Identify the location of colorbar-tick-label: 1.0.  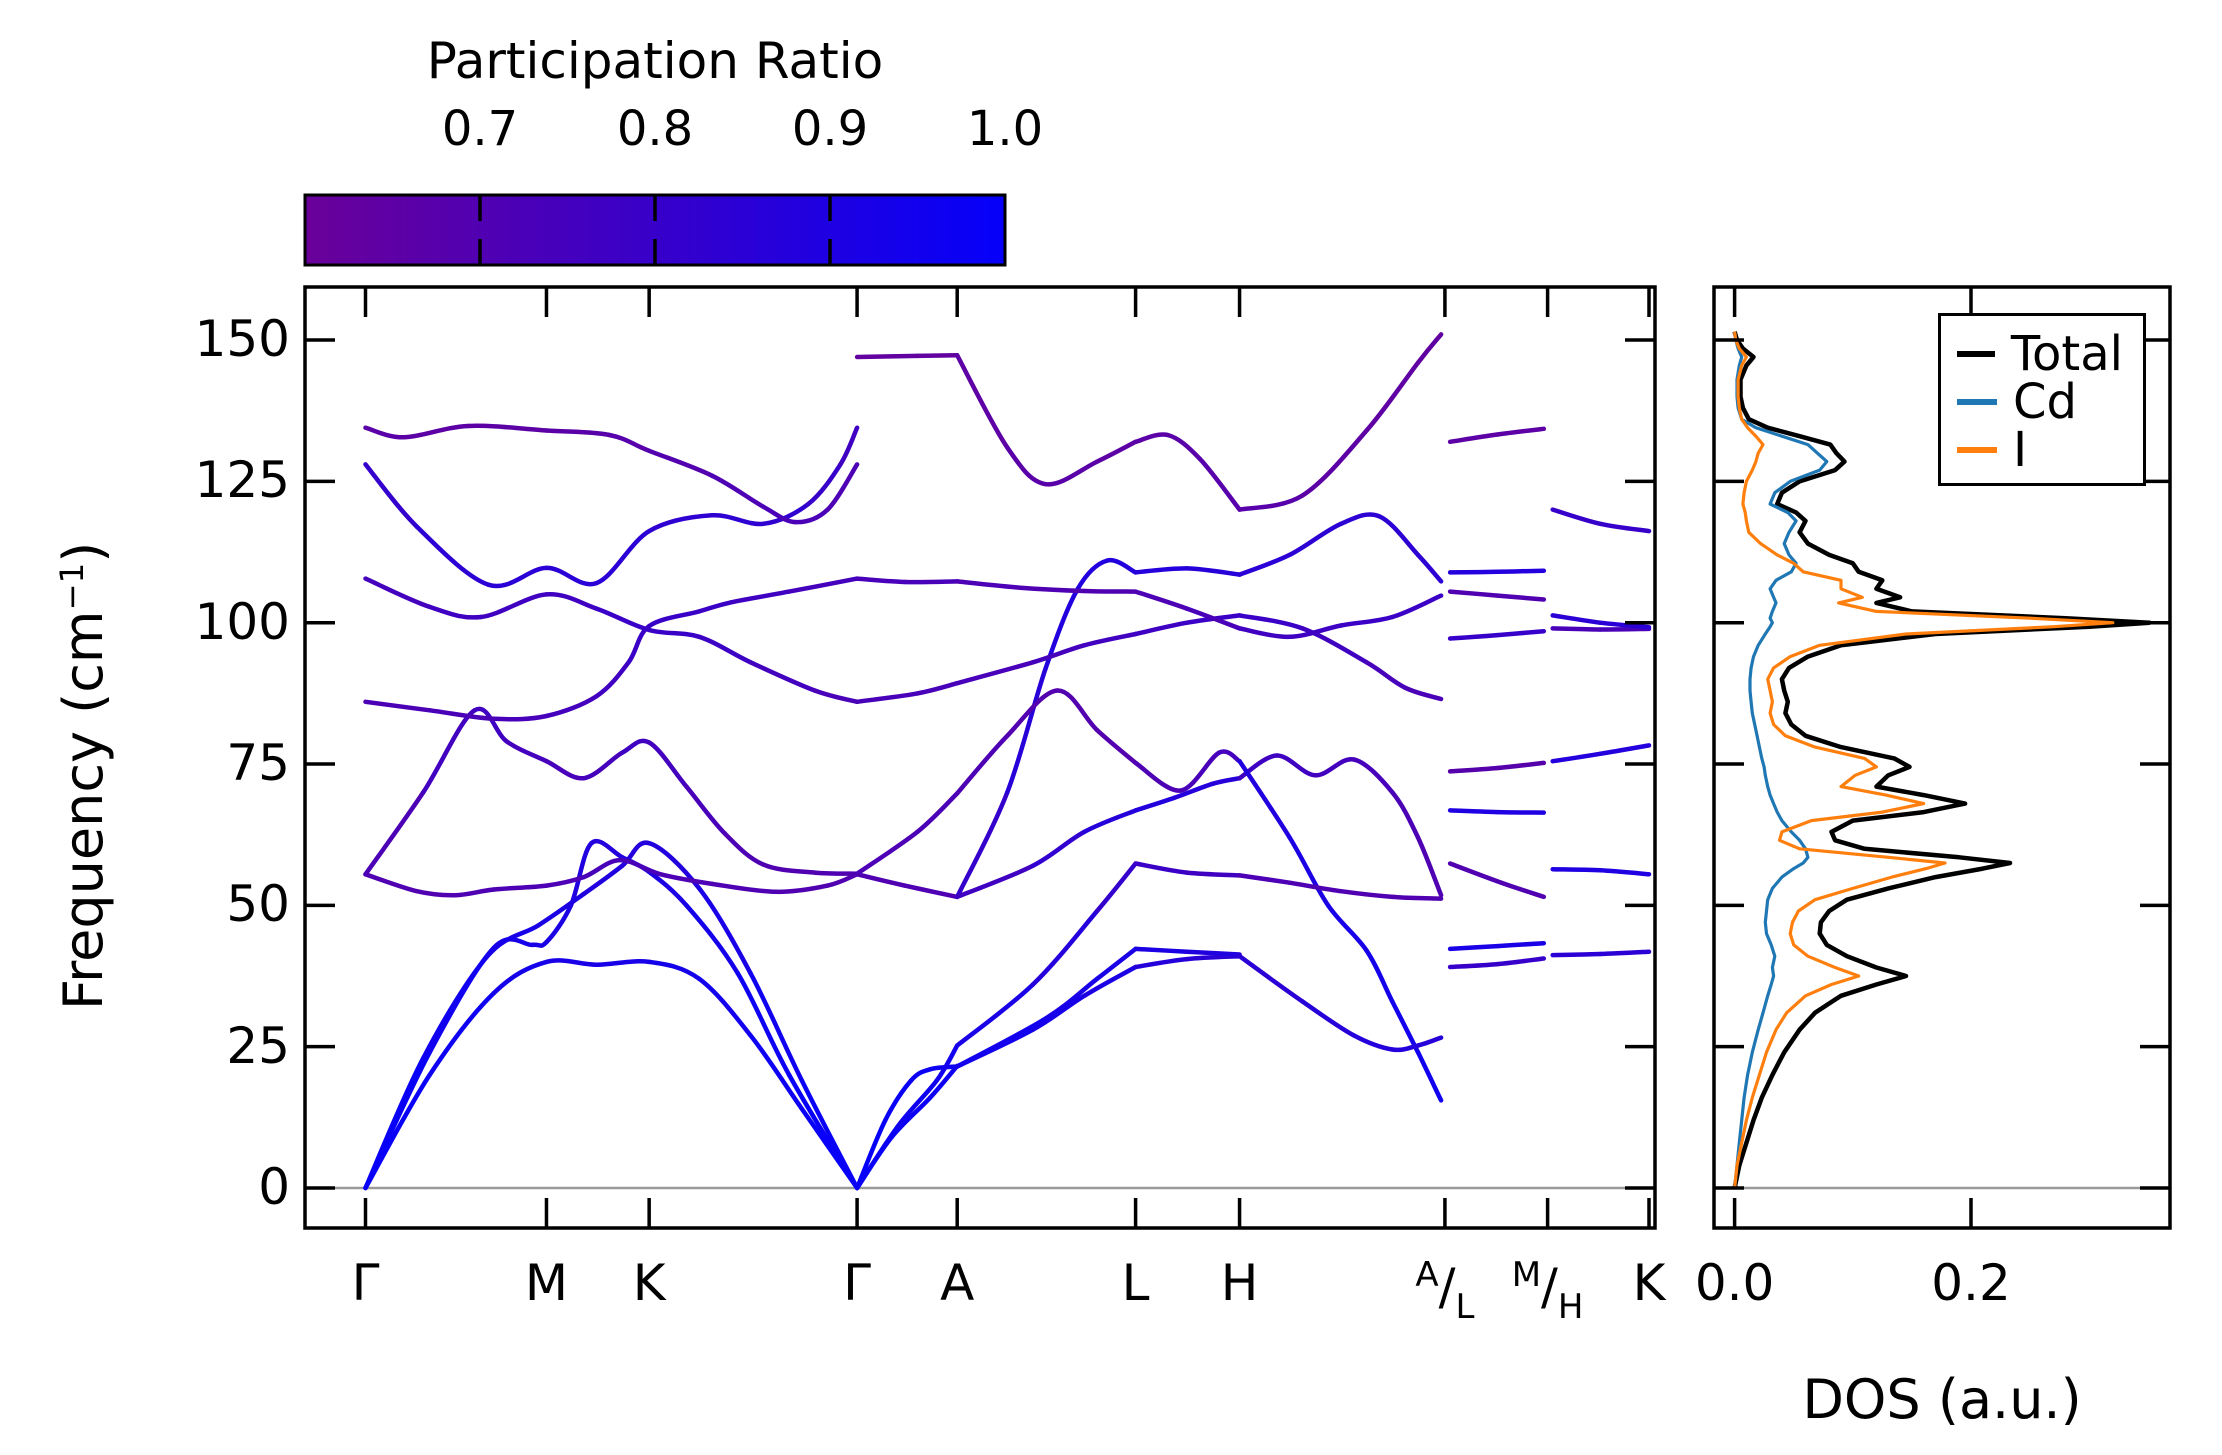
(1005, 129).